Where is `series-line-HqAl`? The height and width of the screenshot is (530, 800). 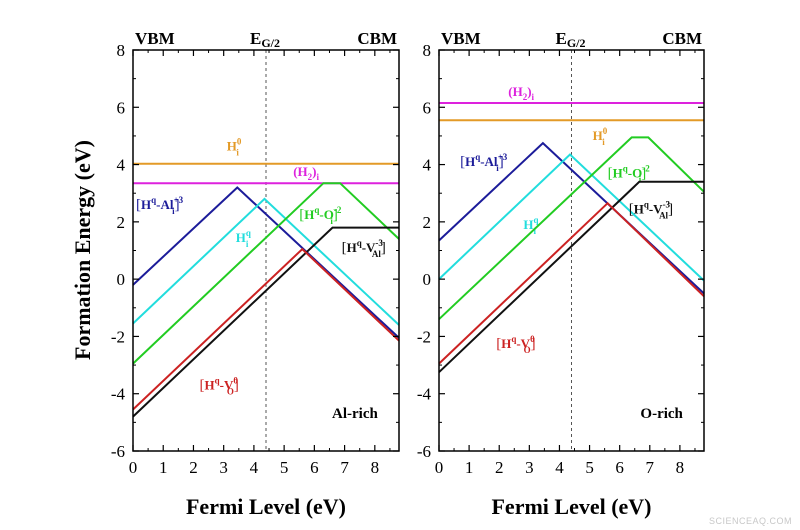 series-line-HqAl is located at coordinates (266, 262).